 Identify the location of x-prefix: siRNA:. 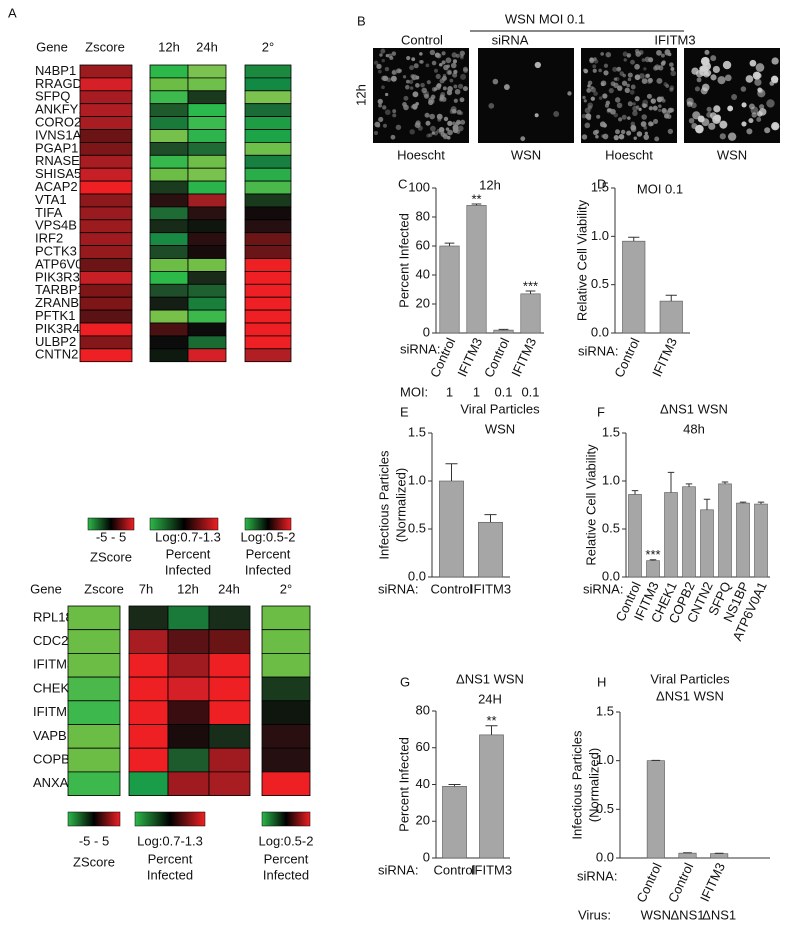
(398, 588).